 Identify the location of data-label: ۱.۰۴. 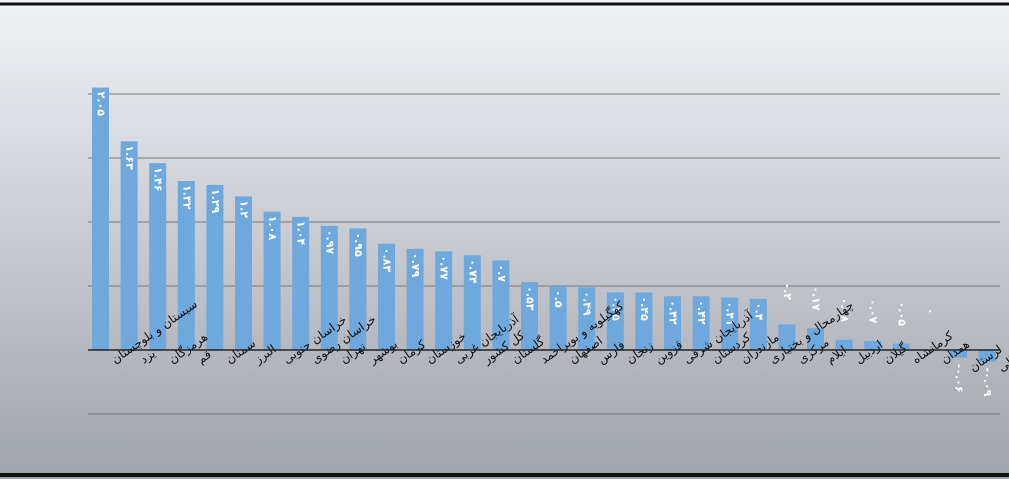
(301, 233).